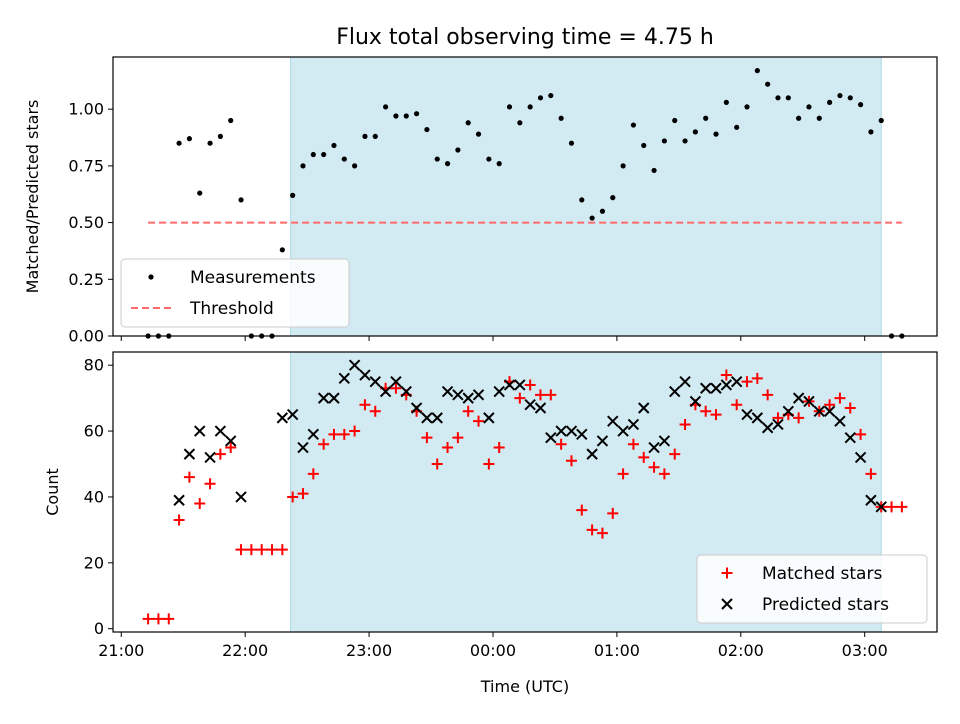 The image size is (960, 724). I want to click on bottom-y-tick-label: 20, so click(94, 562).